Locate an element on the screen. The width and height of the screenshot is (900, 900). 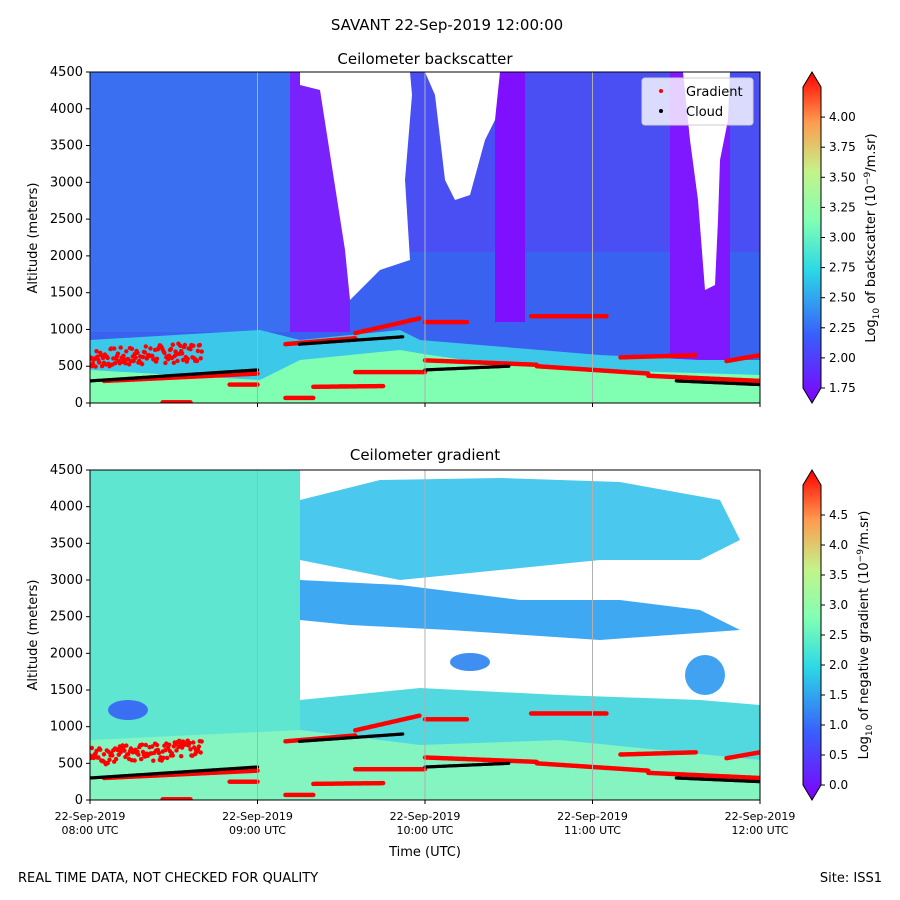
x-axis is located at coordinates (425, 405).